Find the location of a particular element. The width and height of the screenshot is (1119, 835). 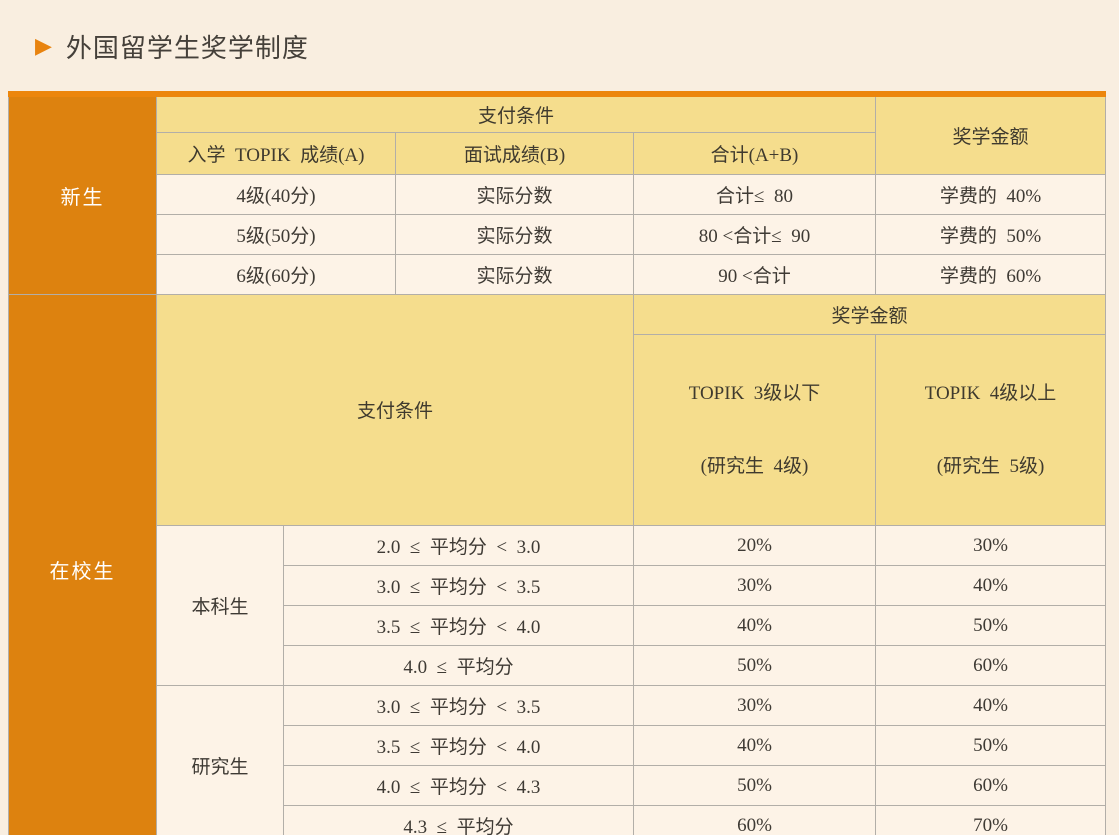

enrolled-header-scholarship-amount: 奖学金额 is located at coordinates (869, 314).